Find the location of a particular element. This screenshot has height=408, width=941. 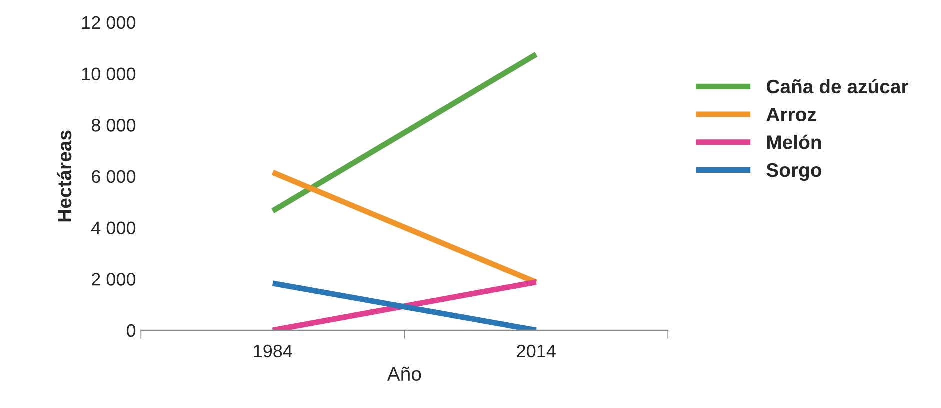

y-tick-label: 2 000 is located at coordinates (114, 279).